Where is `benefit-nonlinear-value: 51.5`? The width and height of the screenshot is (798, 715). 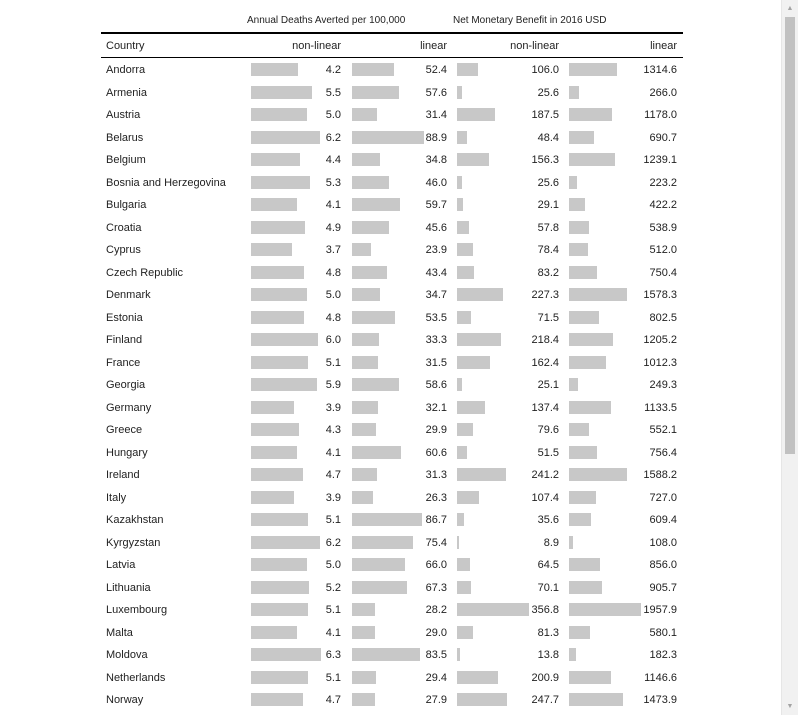 benefit-nonlinear-value: 51.5 is located at coordinates (548, 452).